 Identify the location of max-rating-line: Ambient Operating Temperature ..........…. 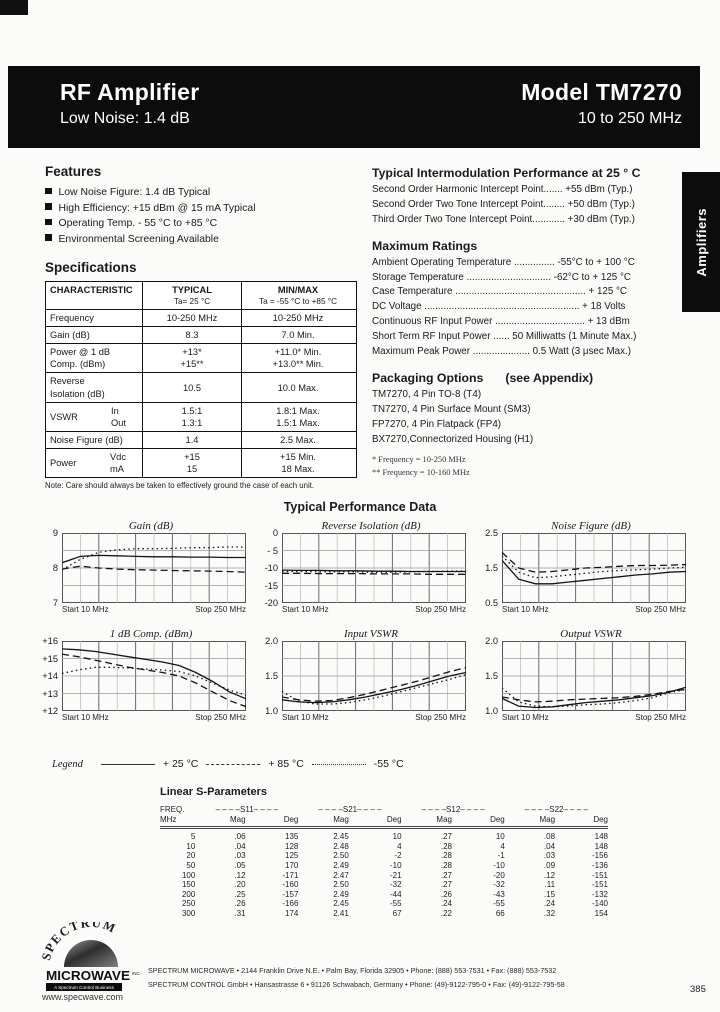
(503, 262).